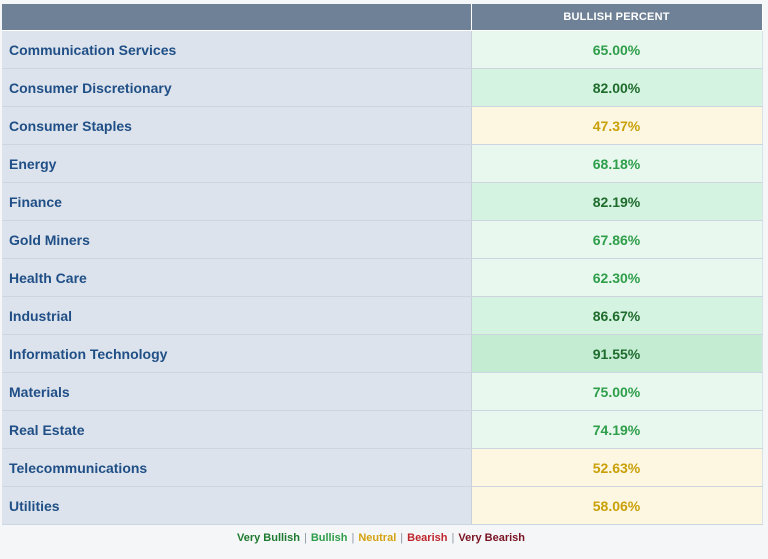 The image size is (768, 559). Describe the element at coordinates (617, 277) in the screenshot. I see `bullish-percent-value: 62.30%` at that location.